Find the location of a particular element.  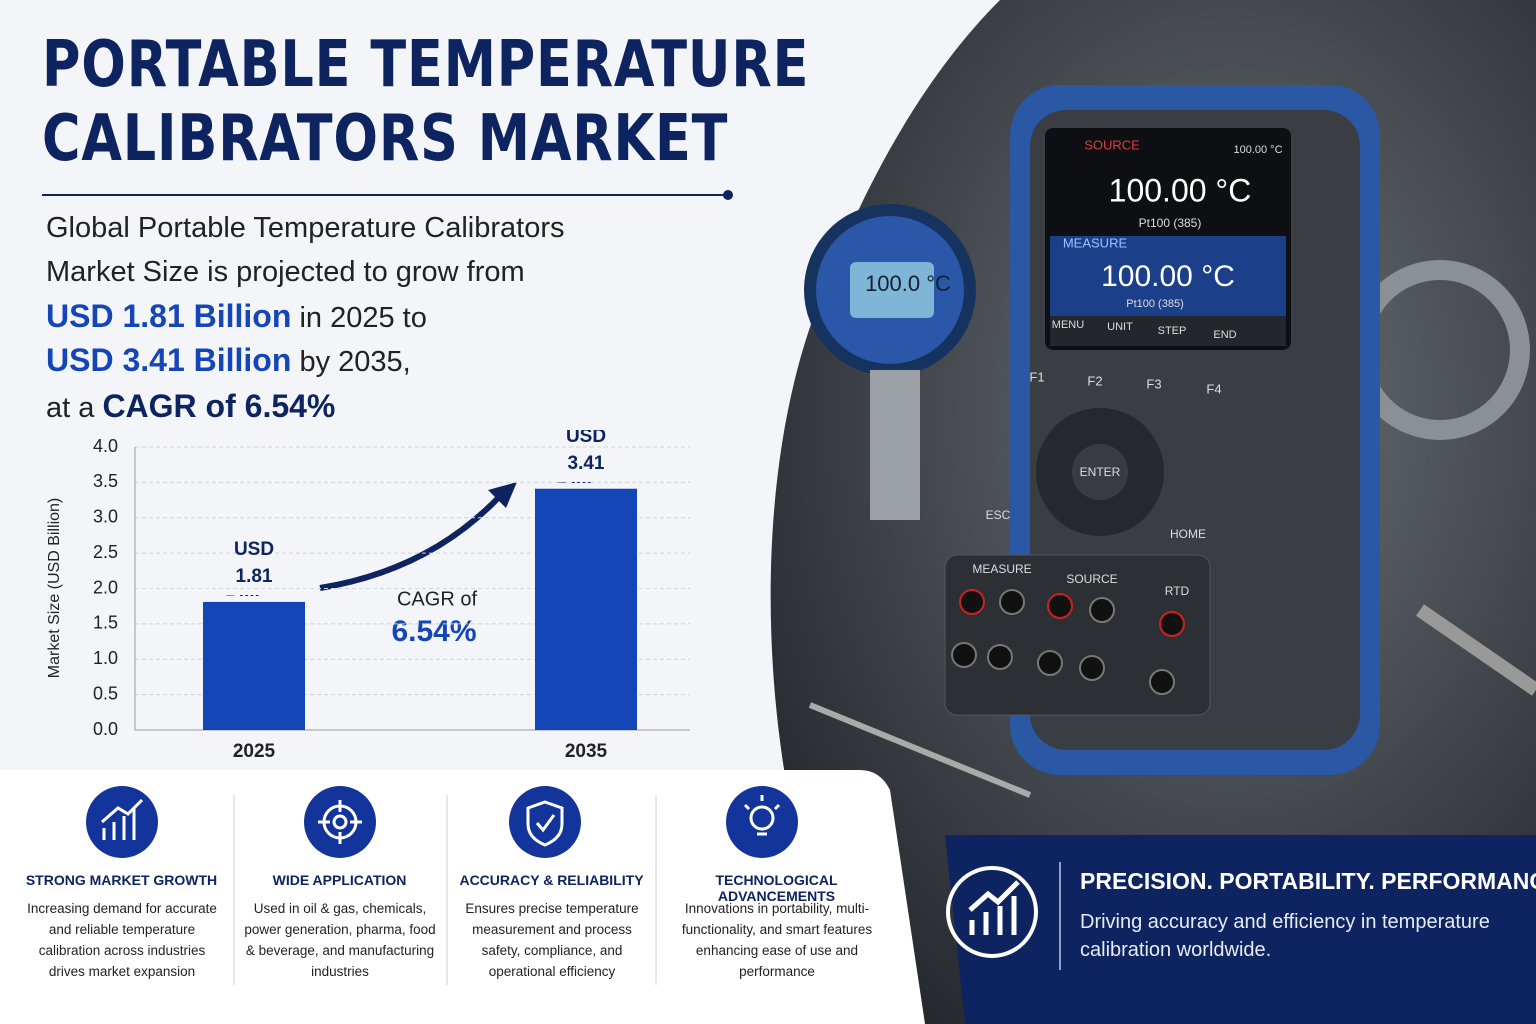

cagr-arrowhead is located at coordinates (502, 495).